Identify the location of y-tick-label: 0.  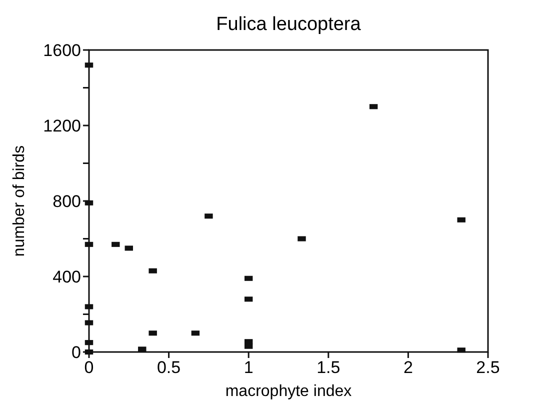
(76, 352).